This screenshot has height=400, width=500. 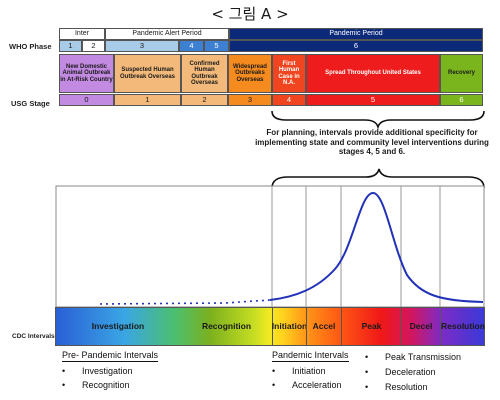 What do you see at coordinates (356, 46) in the screenshot?
I see `who-phase-6: 6` at bounding box center [356, 46].